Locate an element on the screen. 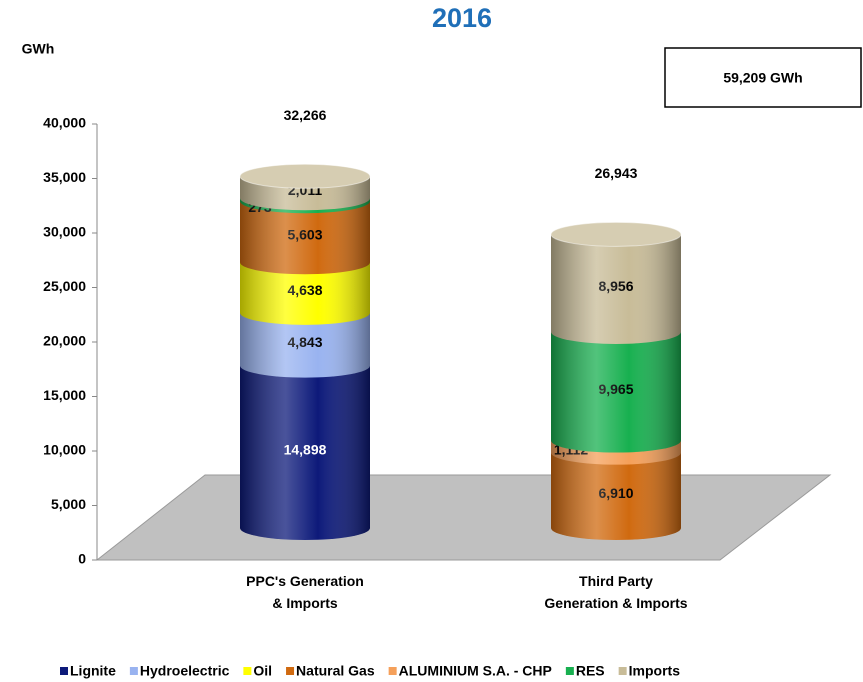 This screenshot has height=682, width=863. annotation: 59,209 GWh is located at coordinates (762, 78).